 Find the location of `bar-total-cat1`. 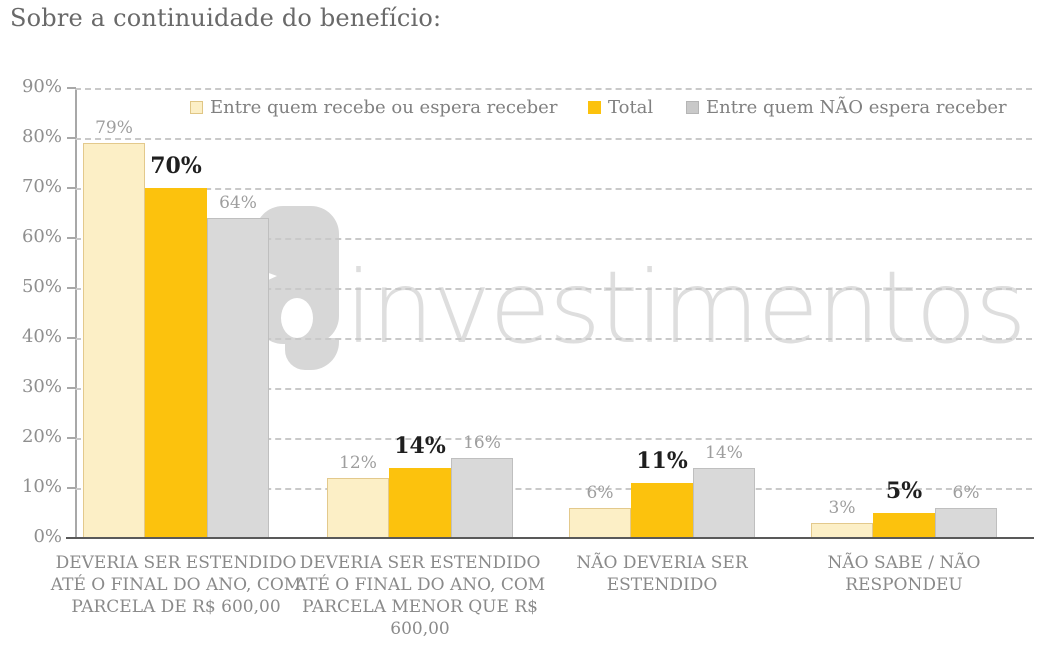

bar-total-cat1 is located at coordinates (176, 363).